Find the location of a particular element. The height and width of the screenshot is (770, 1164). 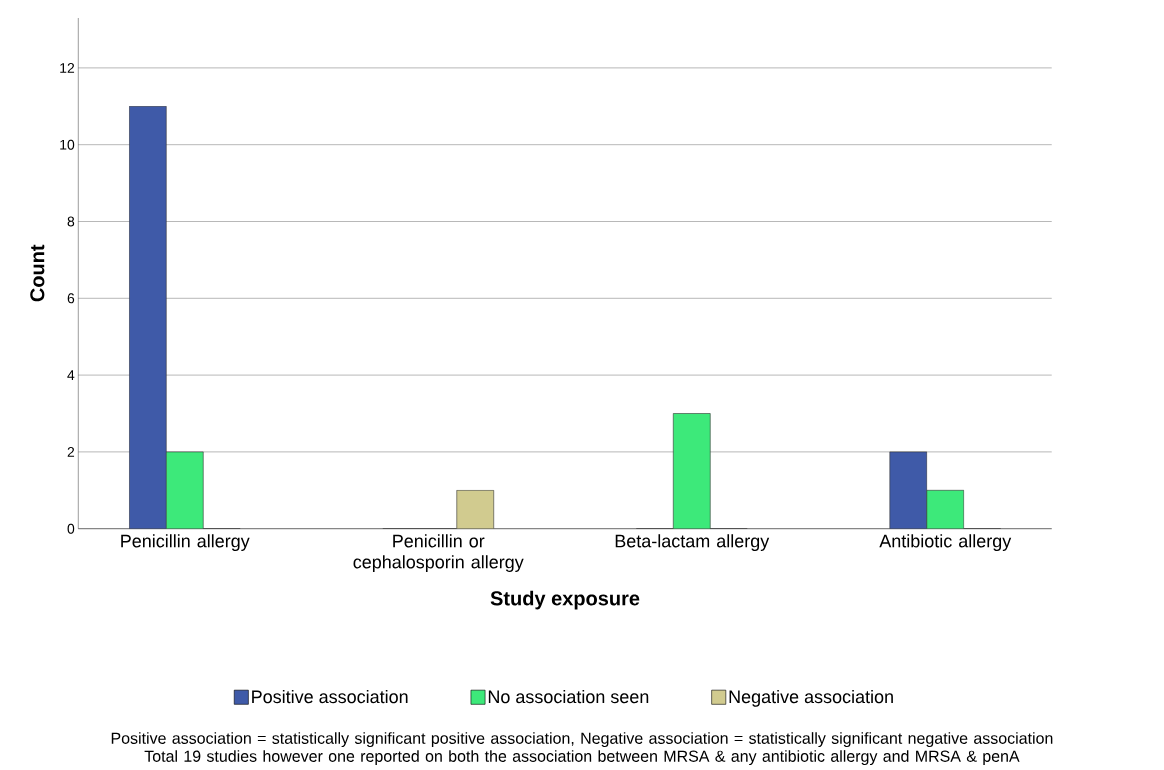

y-tick-label: 12 is located at coordinates (67, 68).